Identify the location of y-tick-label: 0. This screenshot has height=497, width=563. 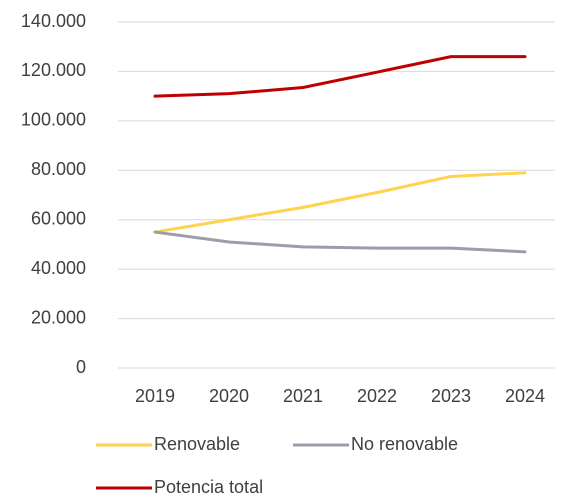
(81, 367).